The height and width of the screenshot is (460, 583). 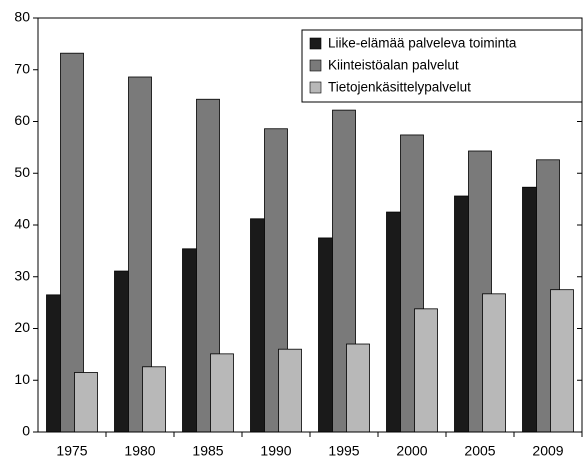 What do you see at coordinates (399, 87) in the screenshot?
I see `legend-label: Tietojenkäsittelypalvelut` at bounding box center [399, 87].